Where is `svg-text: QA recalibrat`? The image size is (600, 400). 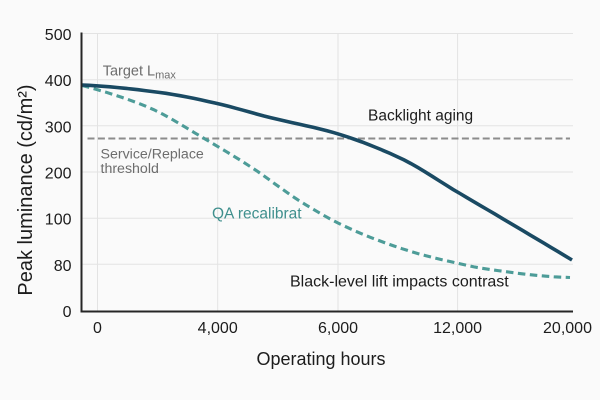
svg-text: QA recalibrat is located at coordinates (257, 214).